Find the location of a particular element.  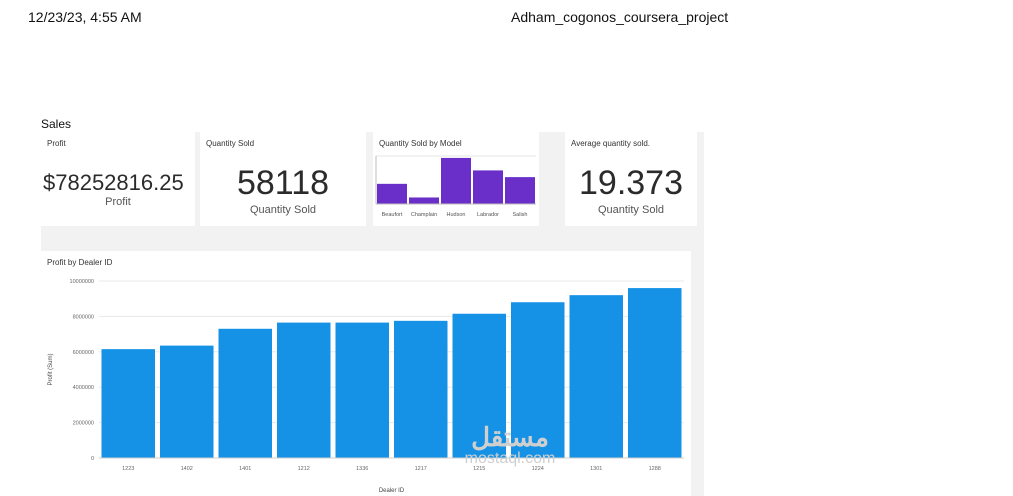

dealer-x-tick-label: 1217 is located at coordinates (421, 469).